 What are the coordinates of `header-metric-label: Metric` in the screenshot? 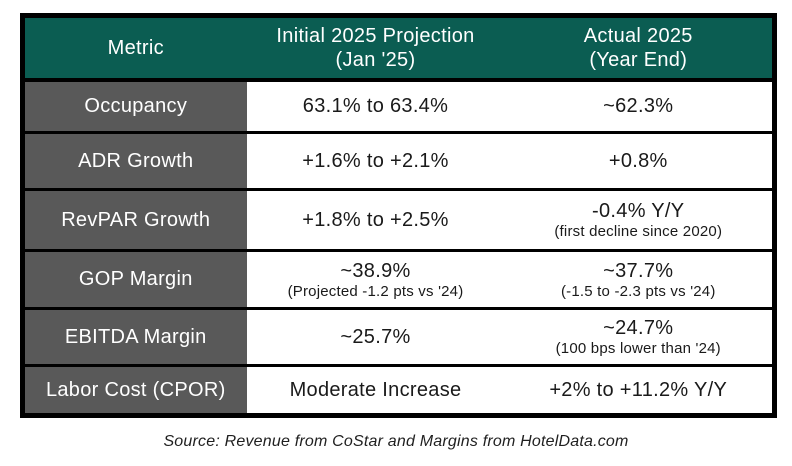 It's located at (135, 47).